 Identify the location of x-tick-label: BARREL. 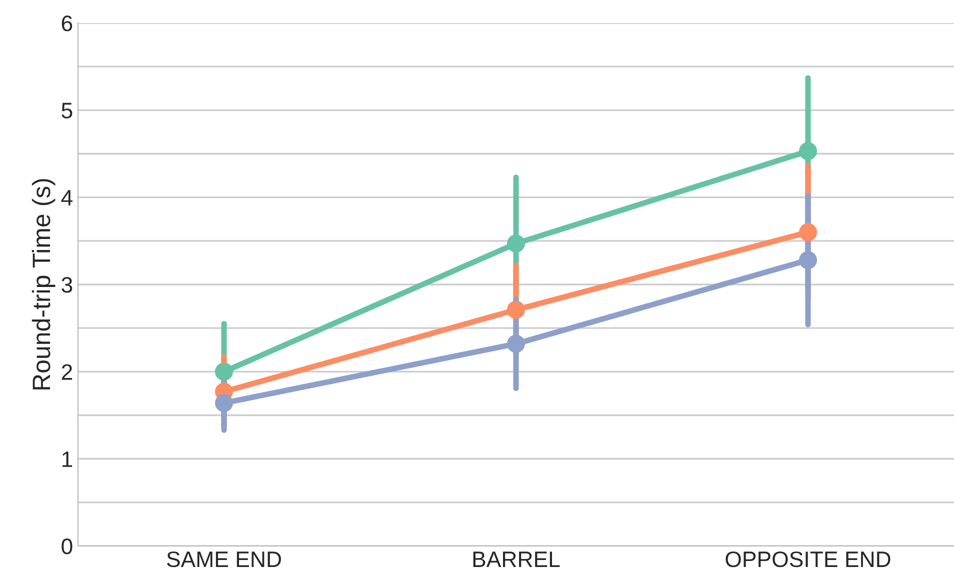
(516, 559).